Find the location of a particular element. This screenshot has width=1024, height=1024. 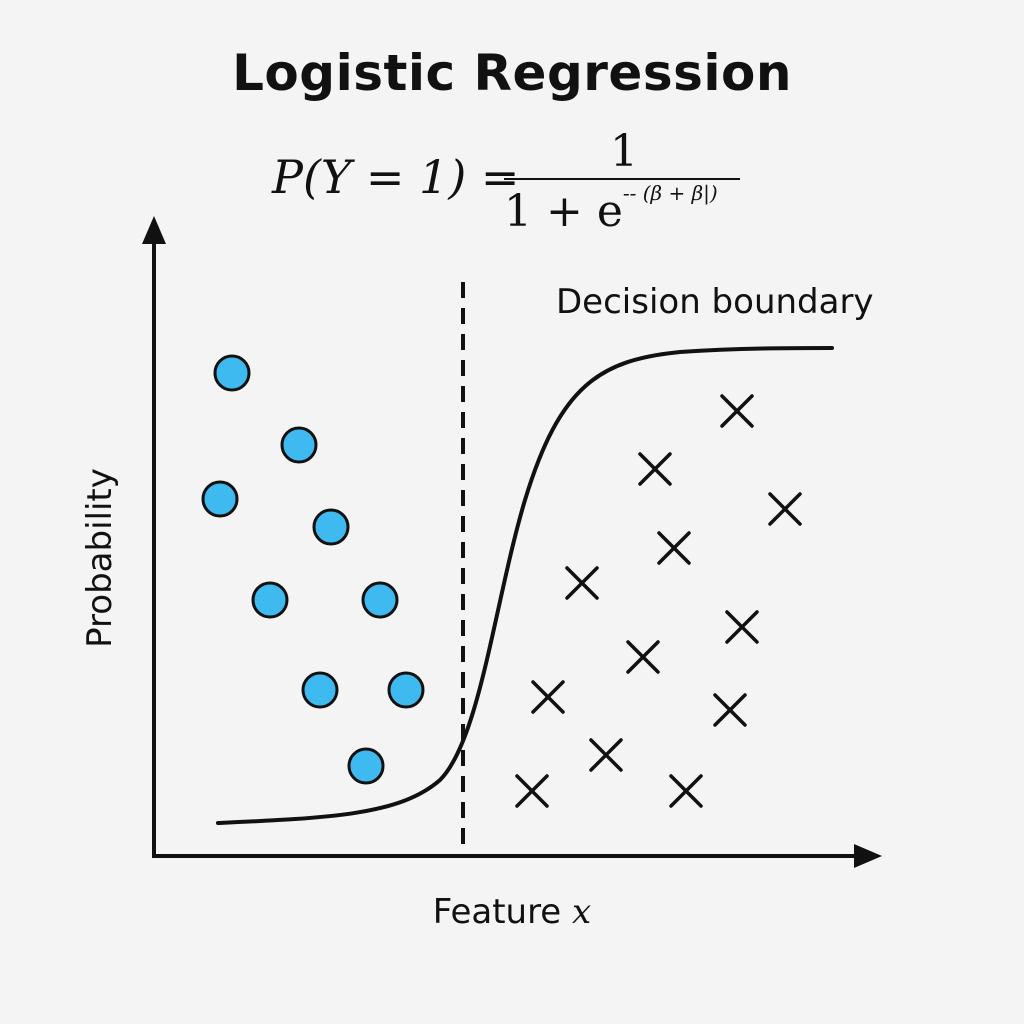

formula-denominator: 1 + e-- (β + β|) is located at coordinates (611, 209).